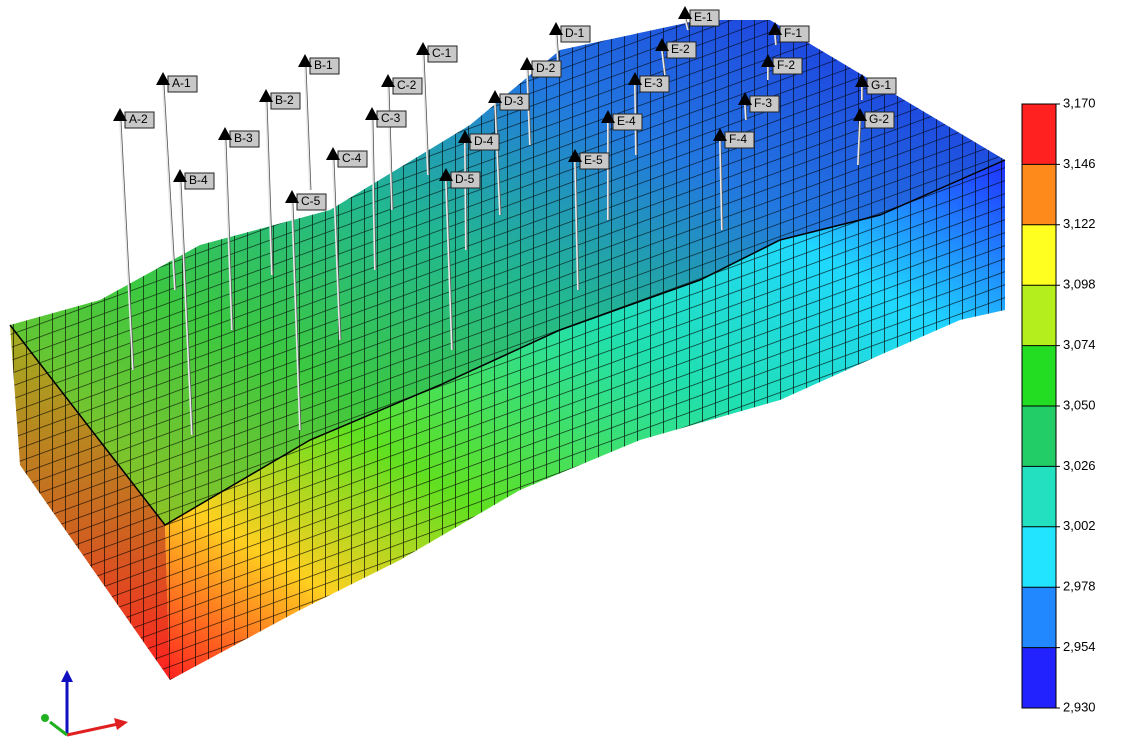  Describe the element at coordinates (622, 165) in the screenshot. I see `well: E-4` at that location.